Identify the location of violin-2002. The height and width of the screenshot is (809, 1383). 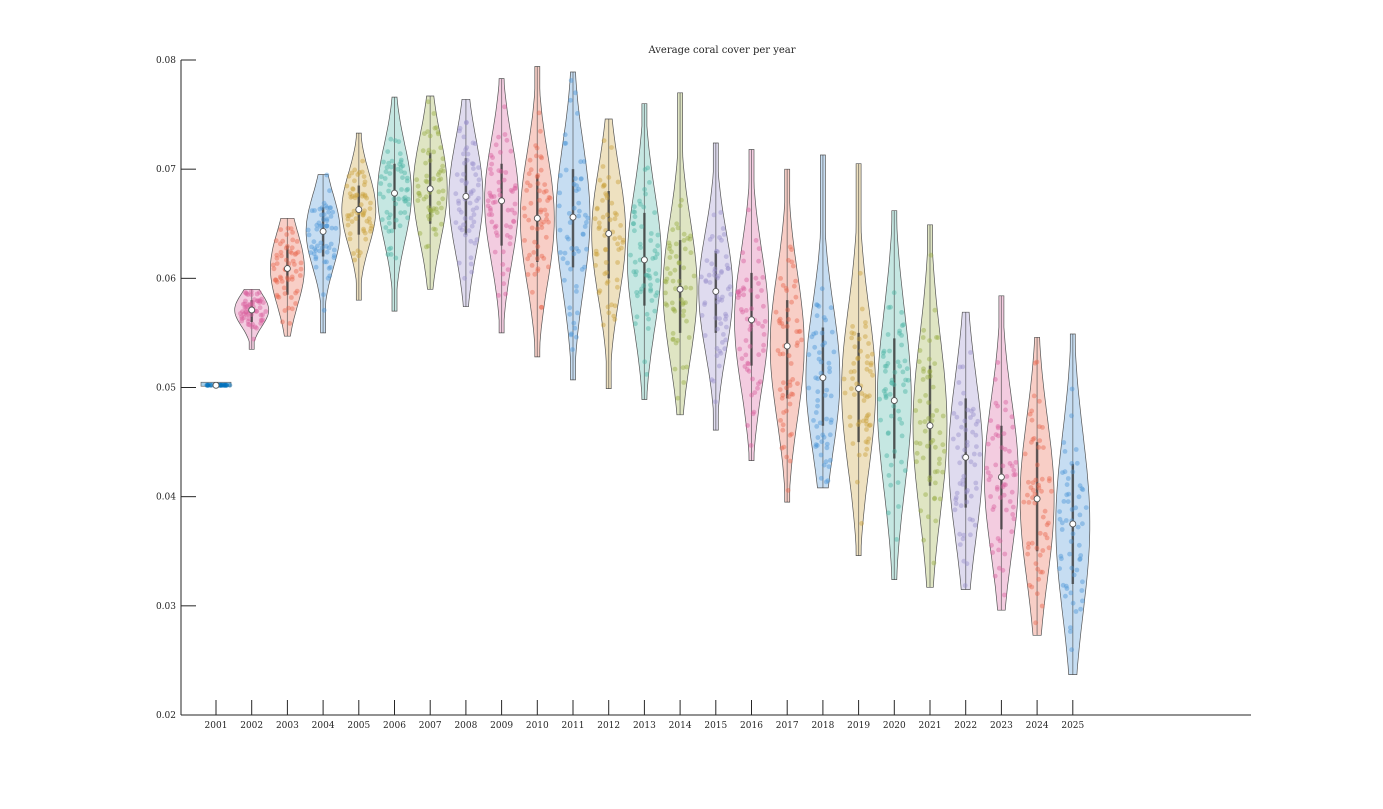
(252, 319).